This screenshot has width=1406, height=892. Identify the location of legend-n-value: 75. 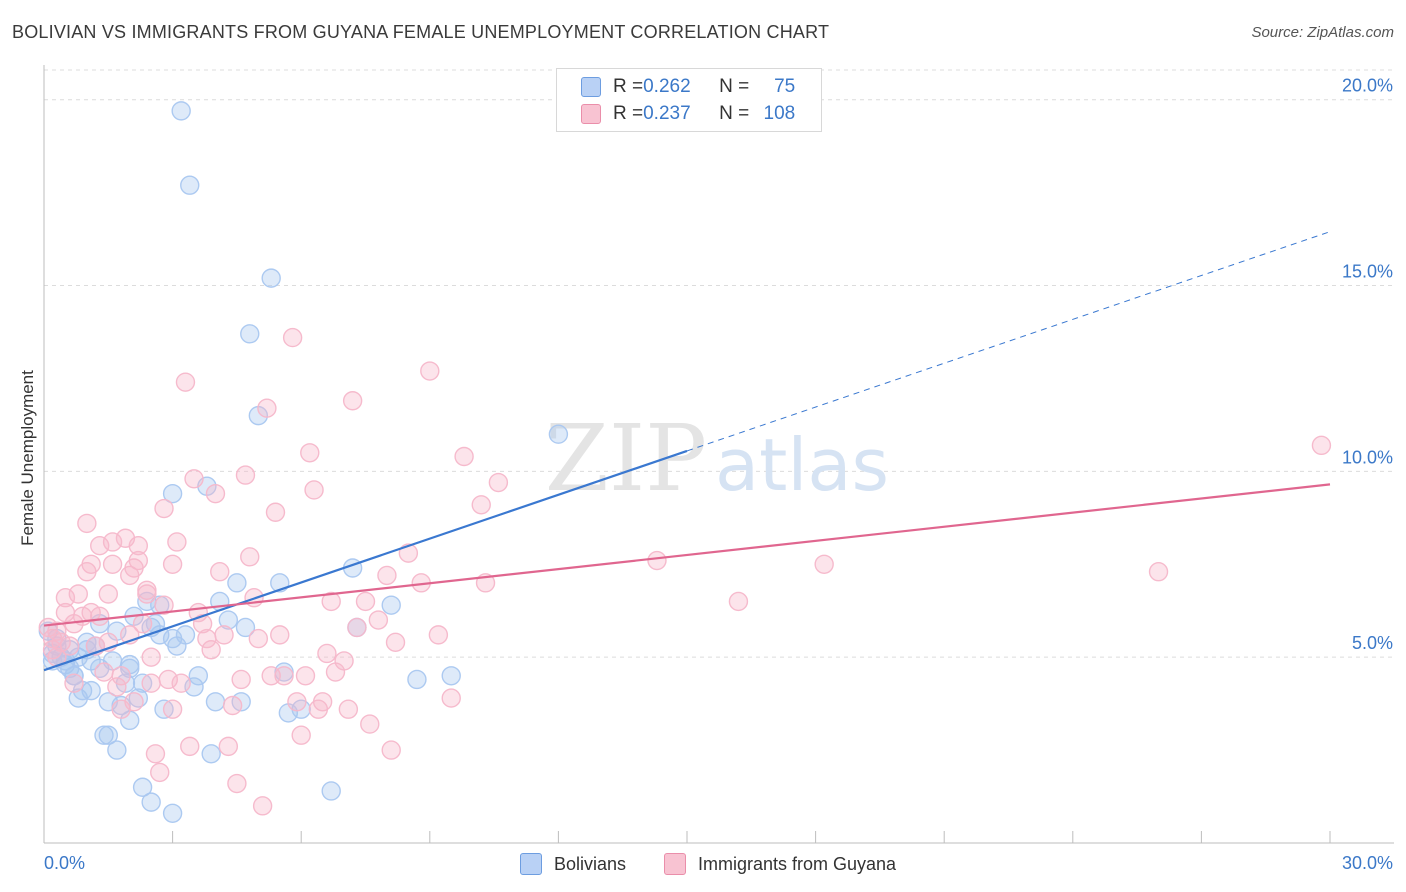
(785, 86).